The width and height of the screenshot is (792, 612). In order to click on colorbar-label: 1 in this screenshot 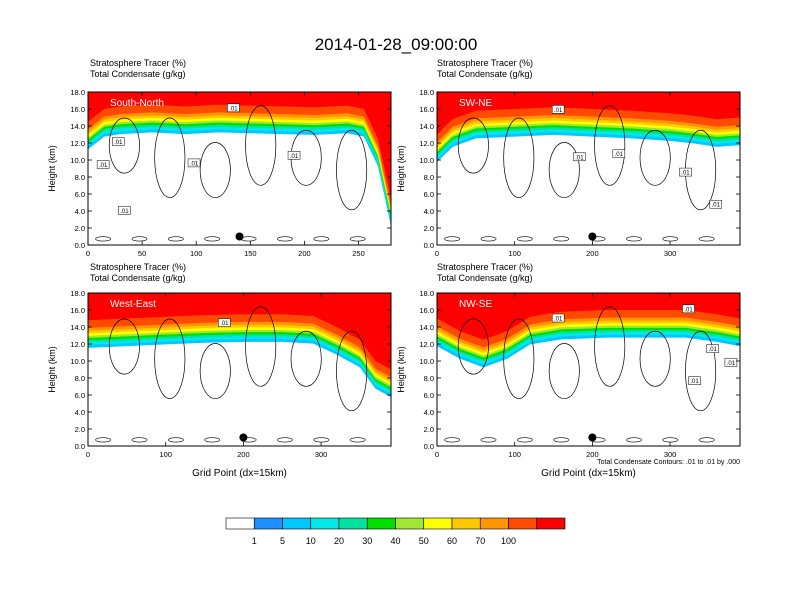, I will do `click(254, 541)`.